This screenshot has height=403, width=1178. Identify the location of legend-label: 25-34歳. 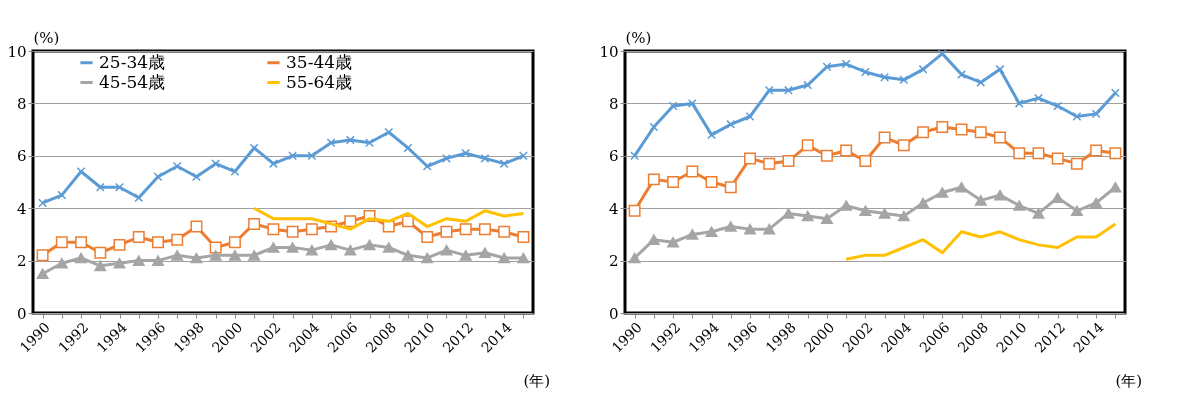
(132, 61).